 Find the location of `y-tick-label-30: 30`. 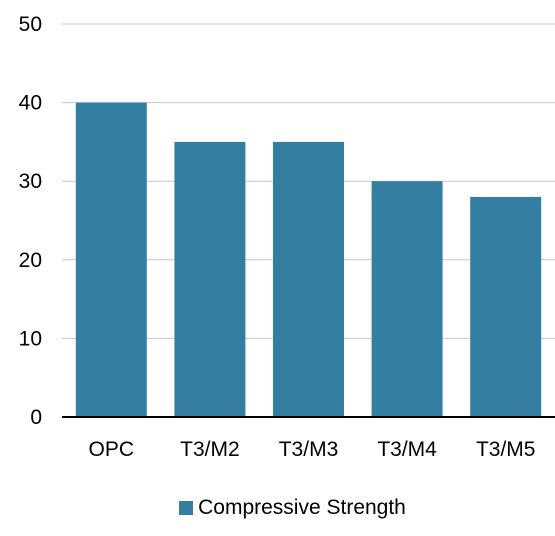

y-tick-label-30: 30 is located at coordinates (30, 181).